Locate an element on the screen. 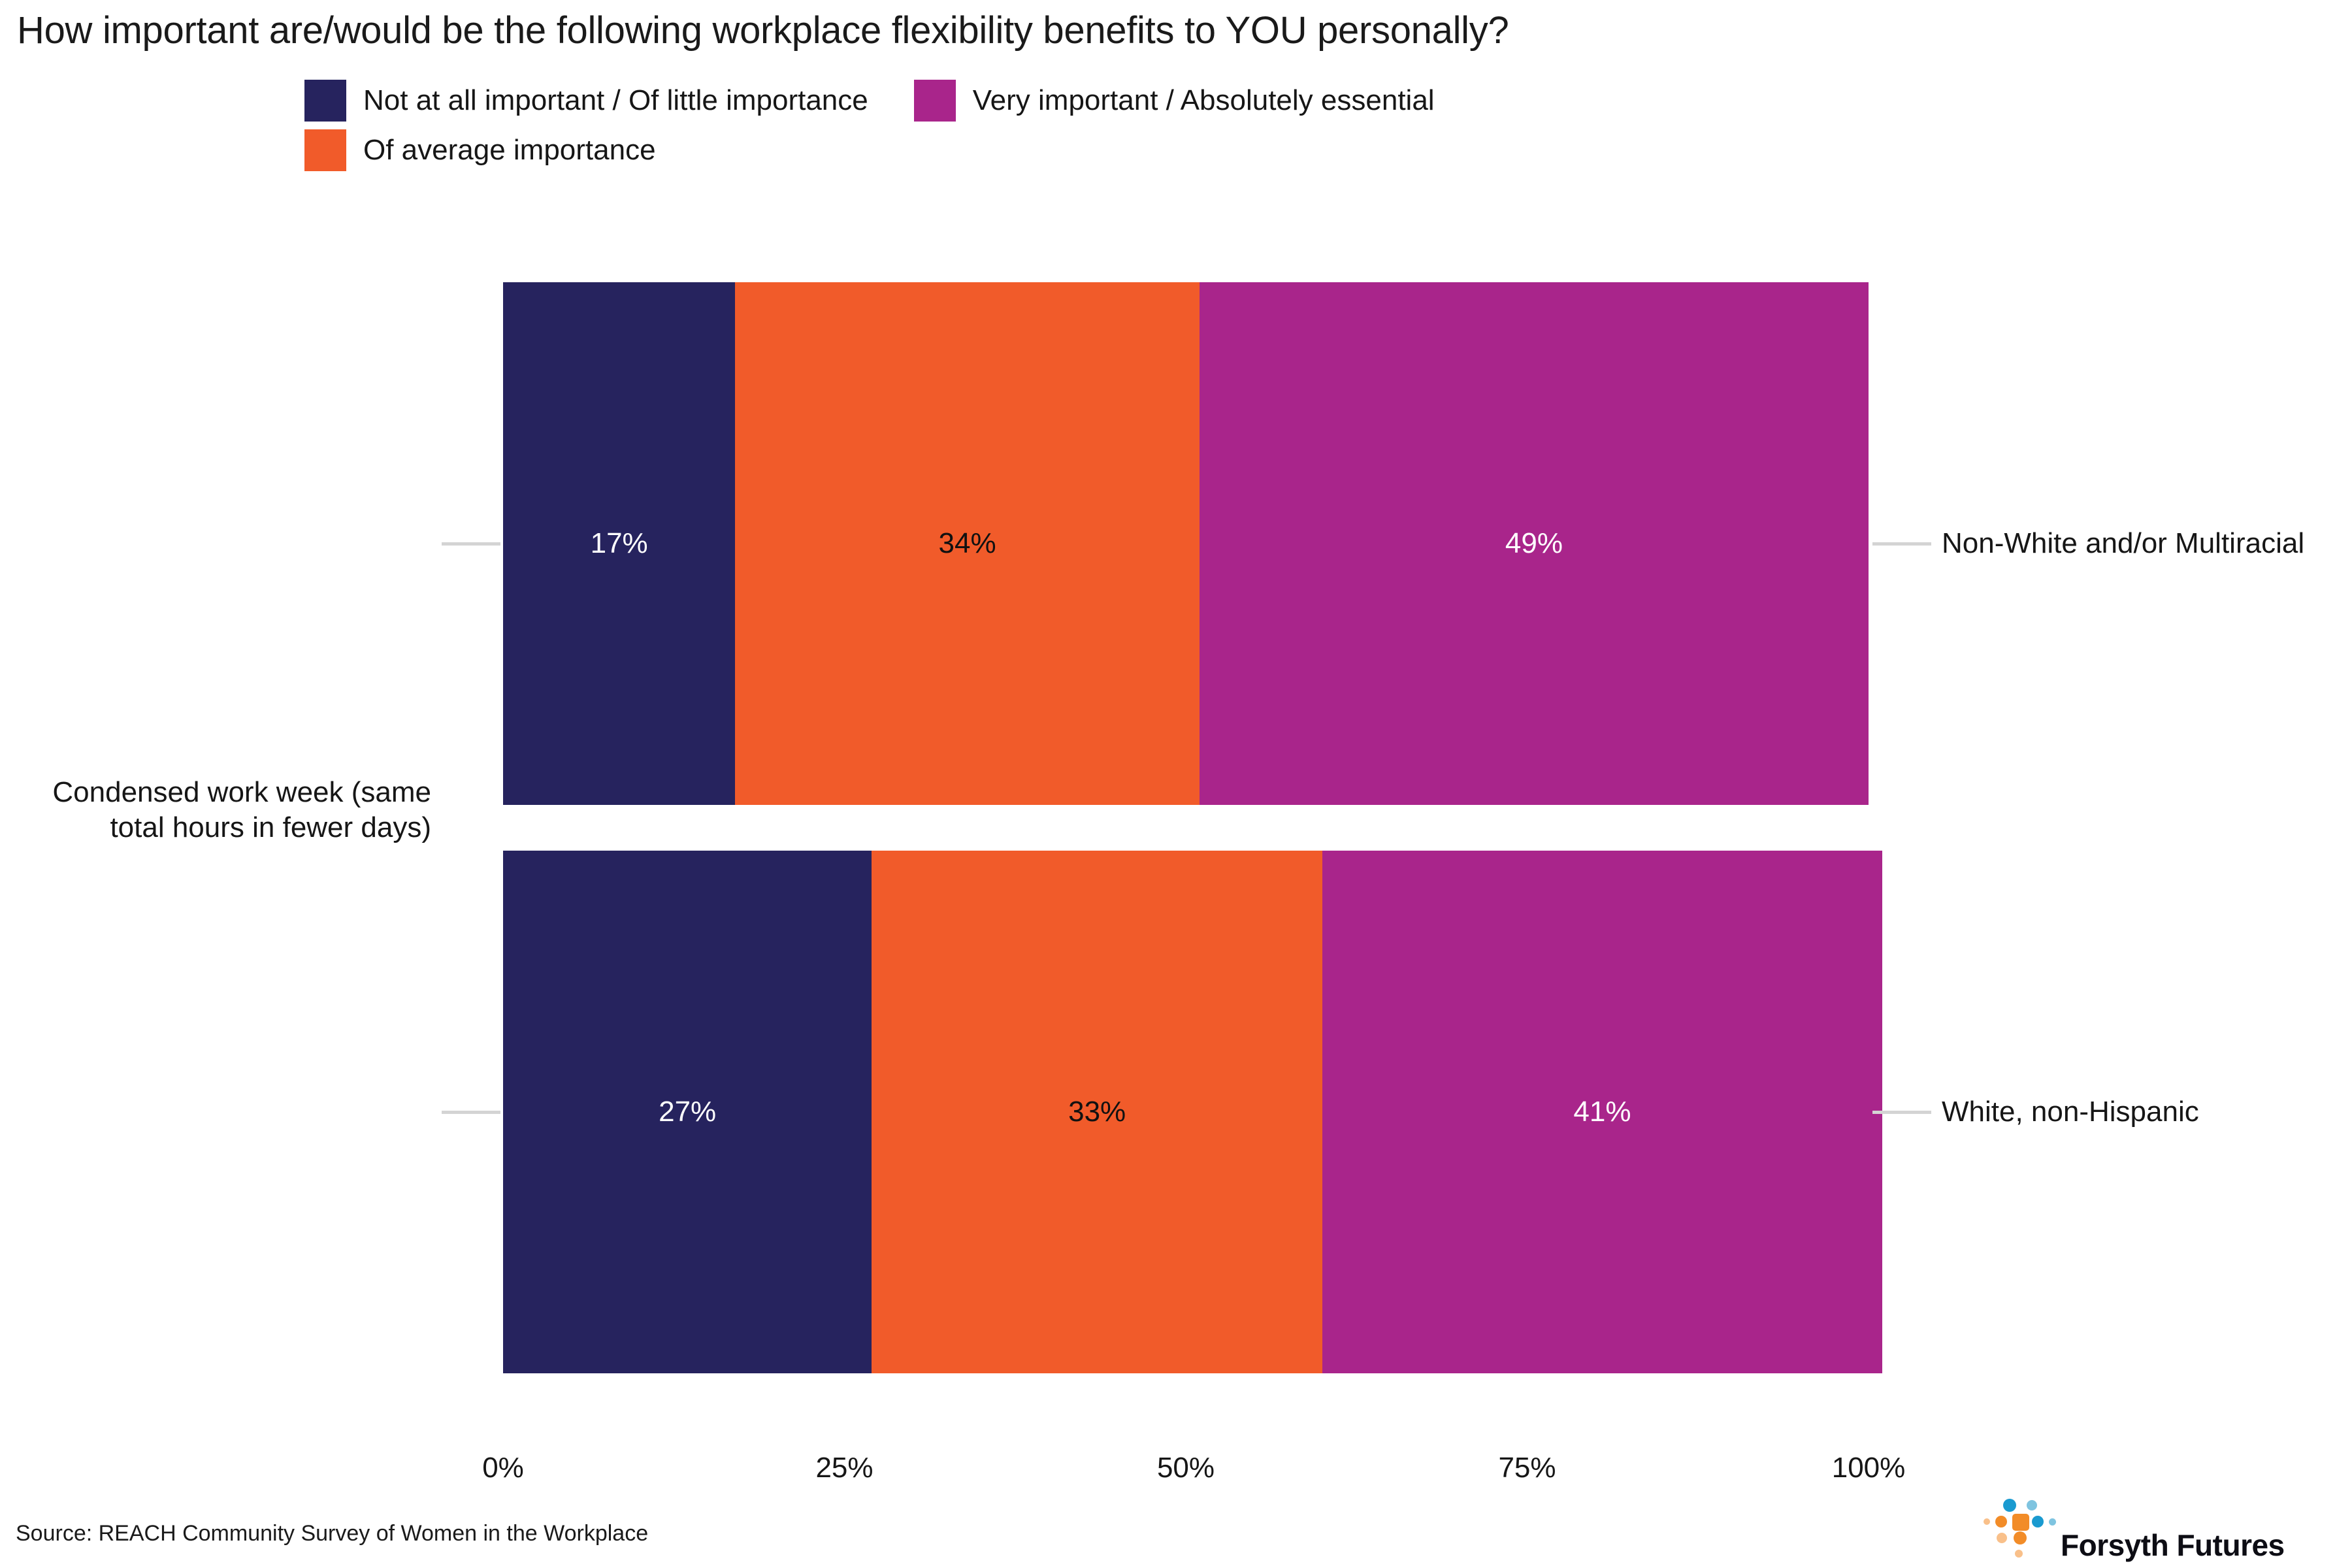  bar-value-label: 33% is located at coordinates (1097, 1112).